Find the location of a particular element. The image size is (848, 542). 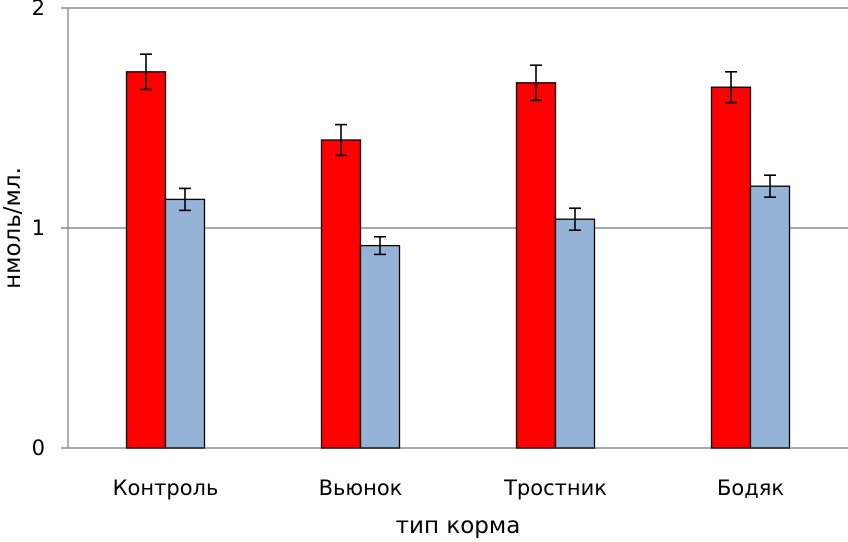

y-tick-label: 2 is located at coordinates (38, 10).